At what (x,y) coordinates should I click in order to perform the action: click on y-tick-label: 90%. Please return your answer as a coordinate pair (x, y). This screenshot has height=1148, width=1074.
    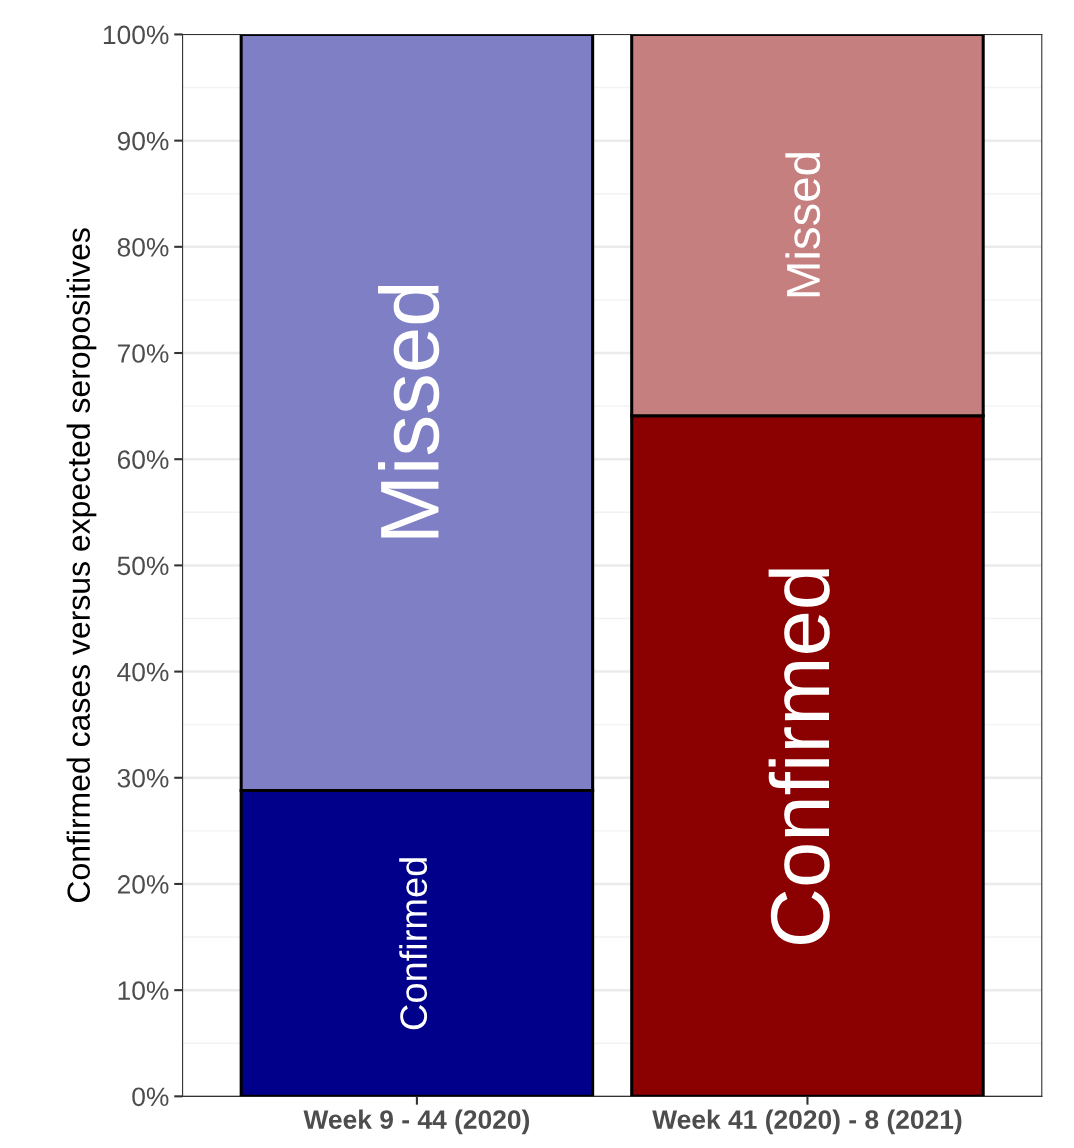
    Looking at the image, I should click on (143, 141).